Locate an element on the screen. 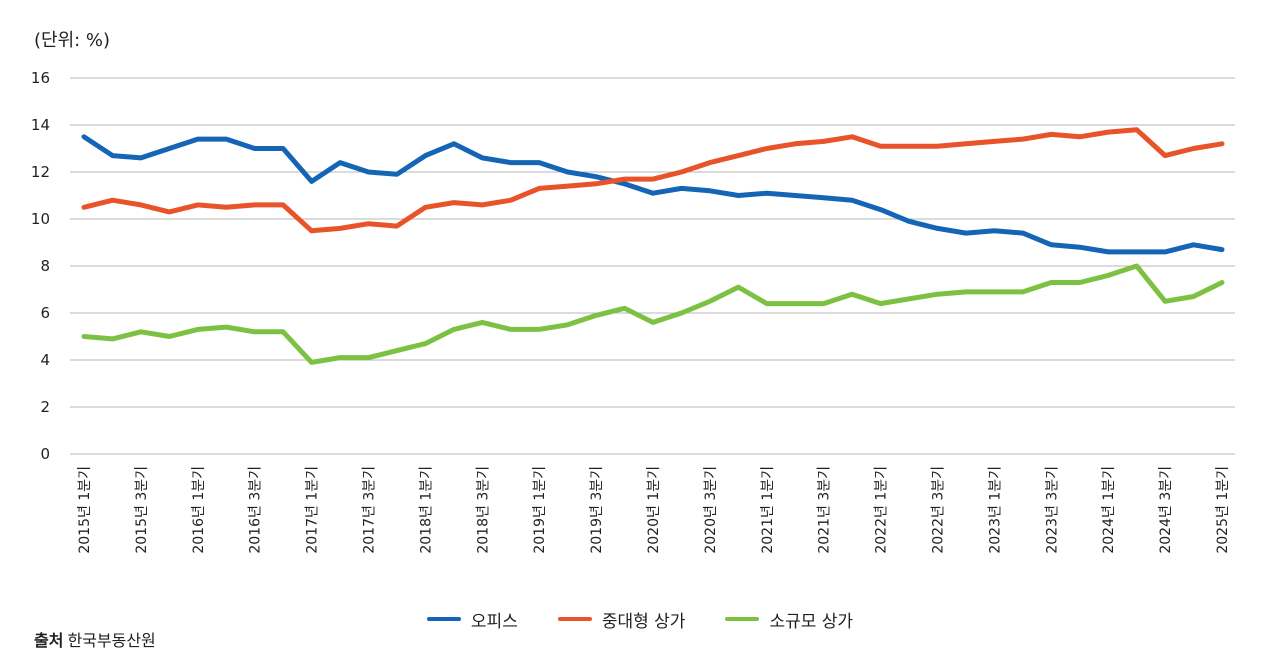  y-tick-label: 14 is located at coordinates (40, 125).